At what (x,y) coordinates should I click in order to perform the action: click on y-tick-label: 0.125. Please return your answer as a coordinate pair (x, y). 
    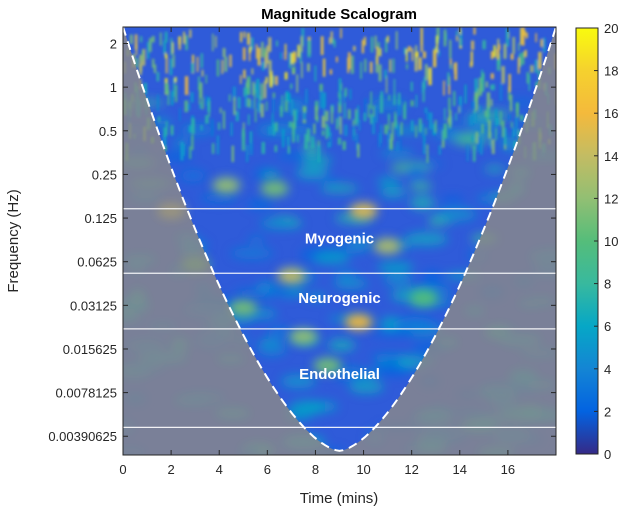
    Looking at the image, I should click on (100, 218).